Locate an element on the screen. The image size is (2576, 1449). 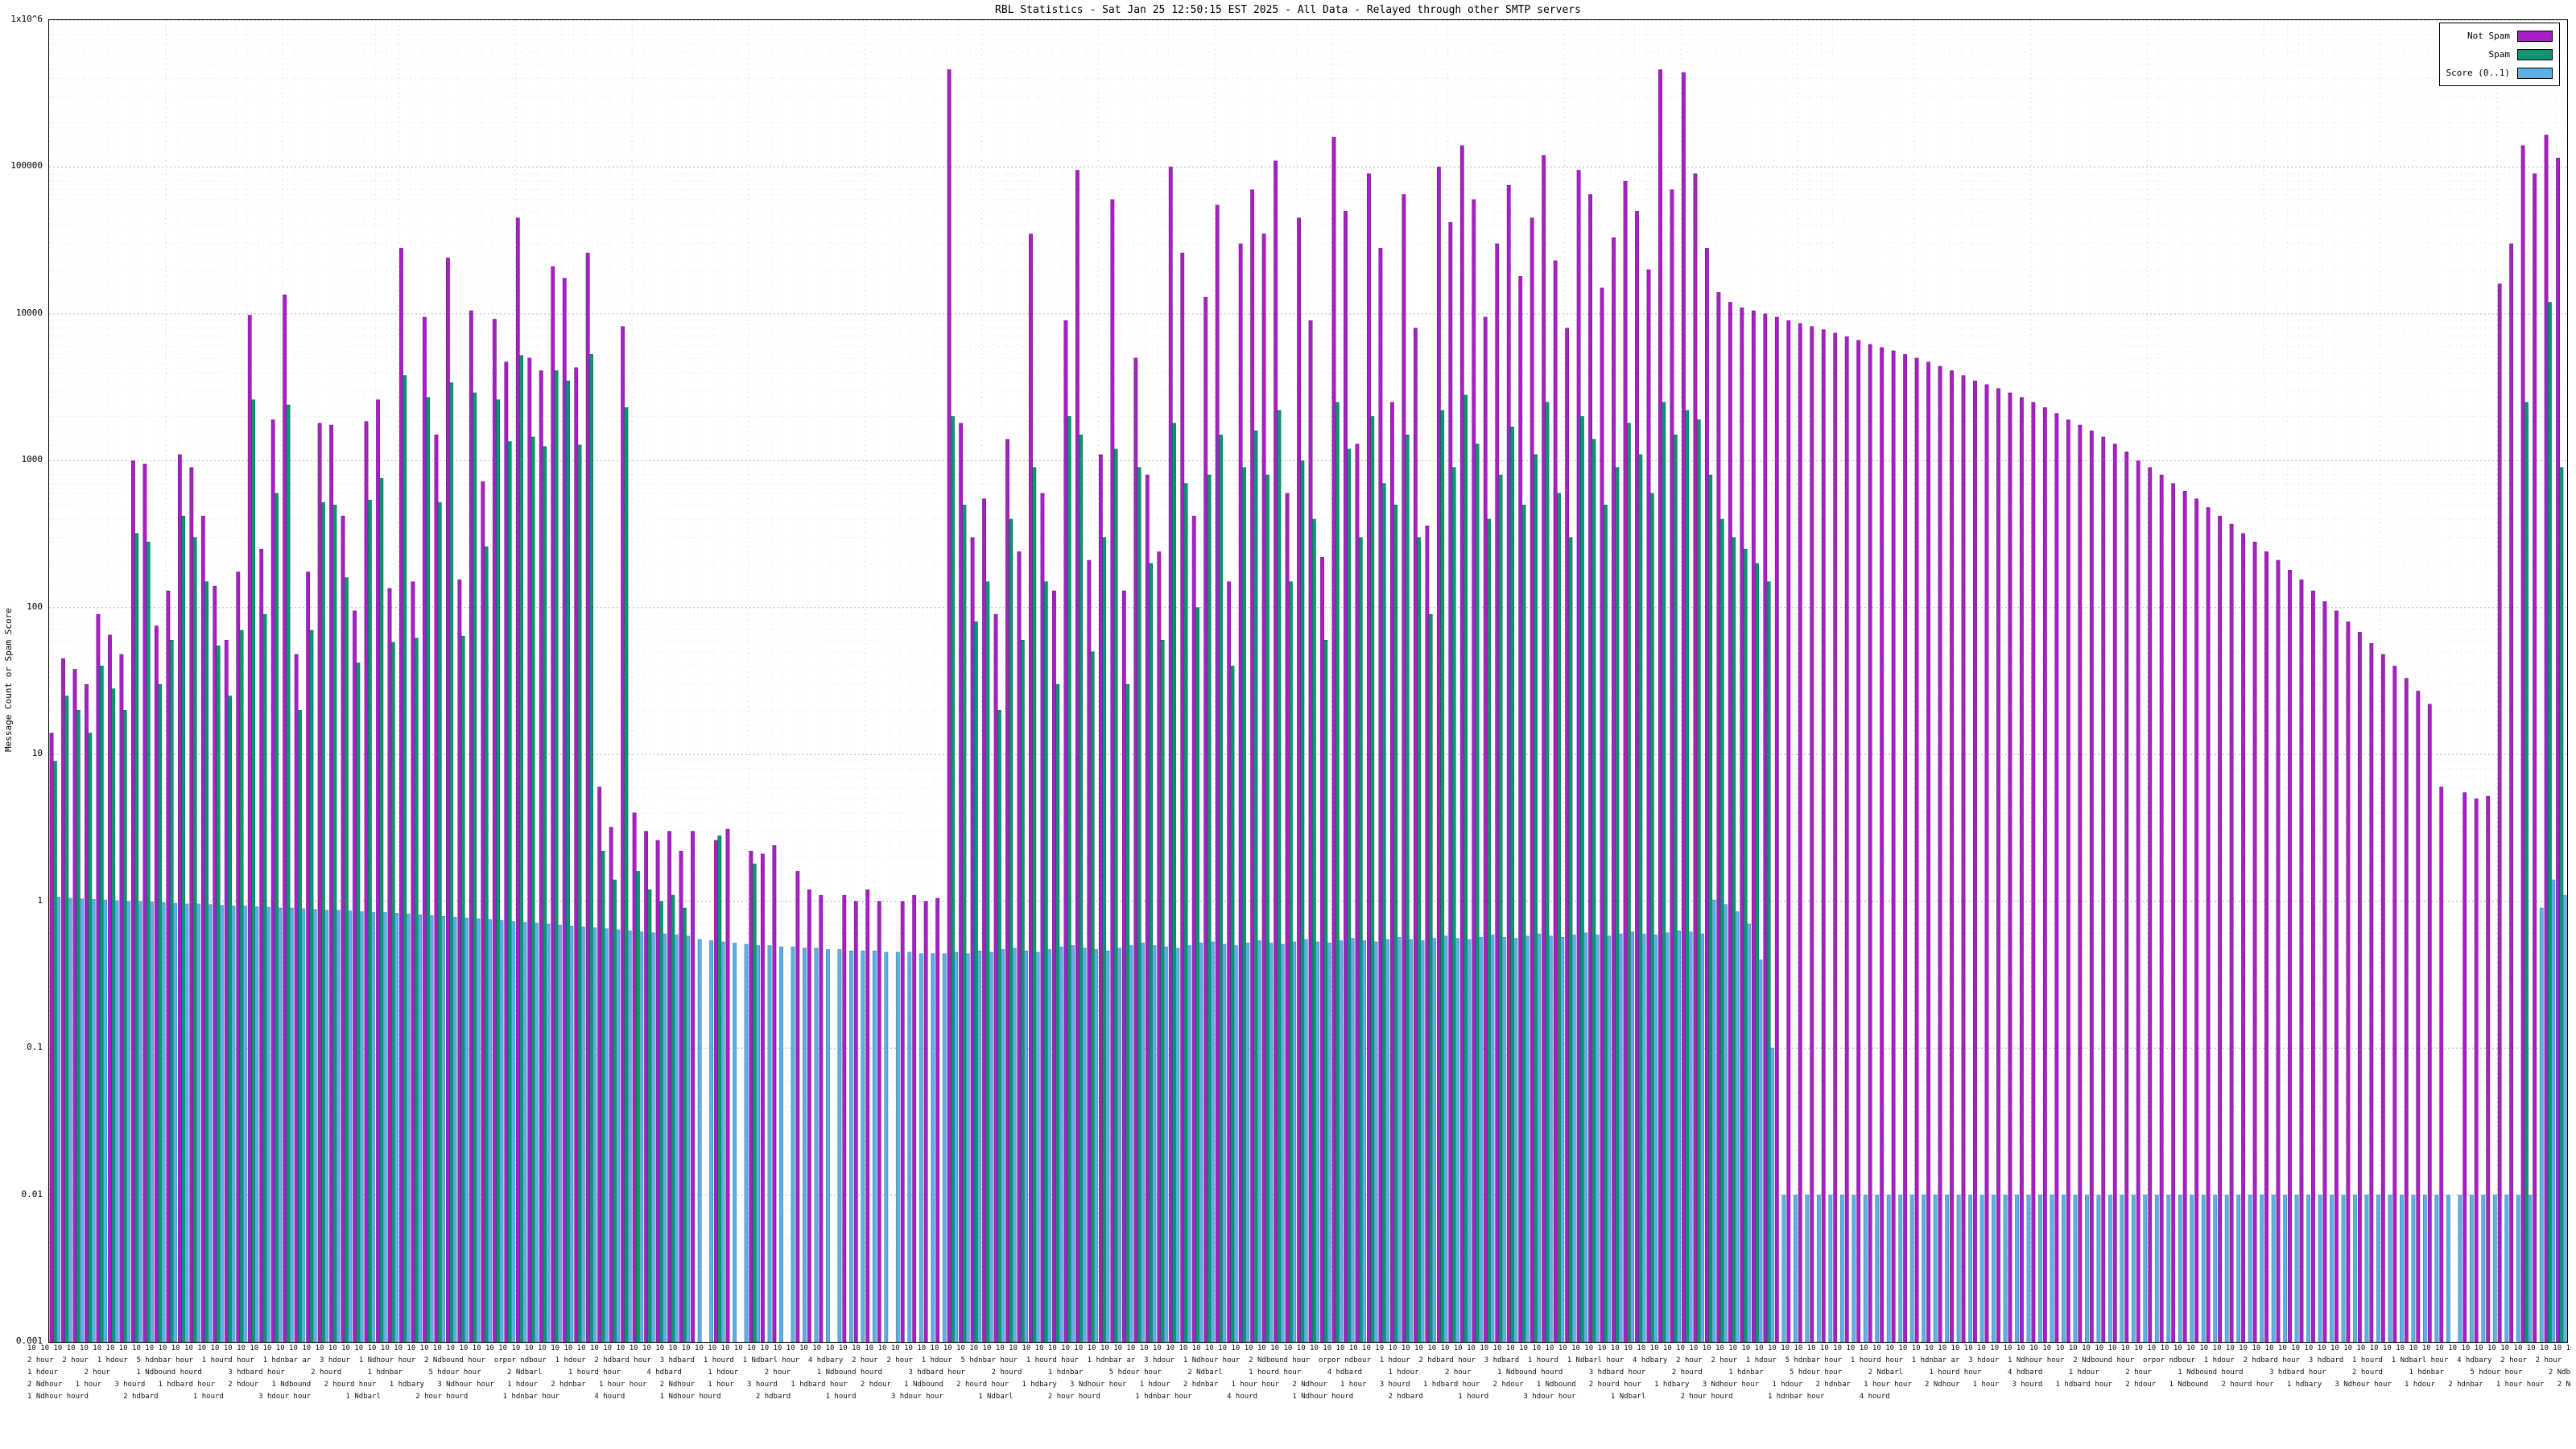
y-tick-label: 1x10^6 is located at coordinates (26, 19).